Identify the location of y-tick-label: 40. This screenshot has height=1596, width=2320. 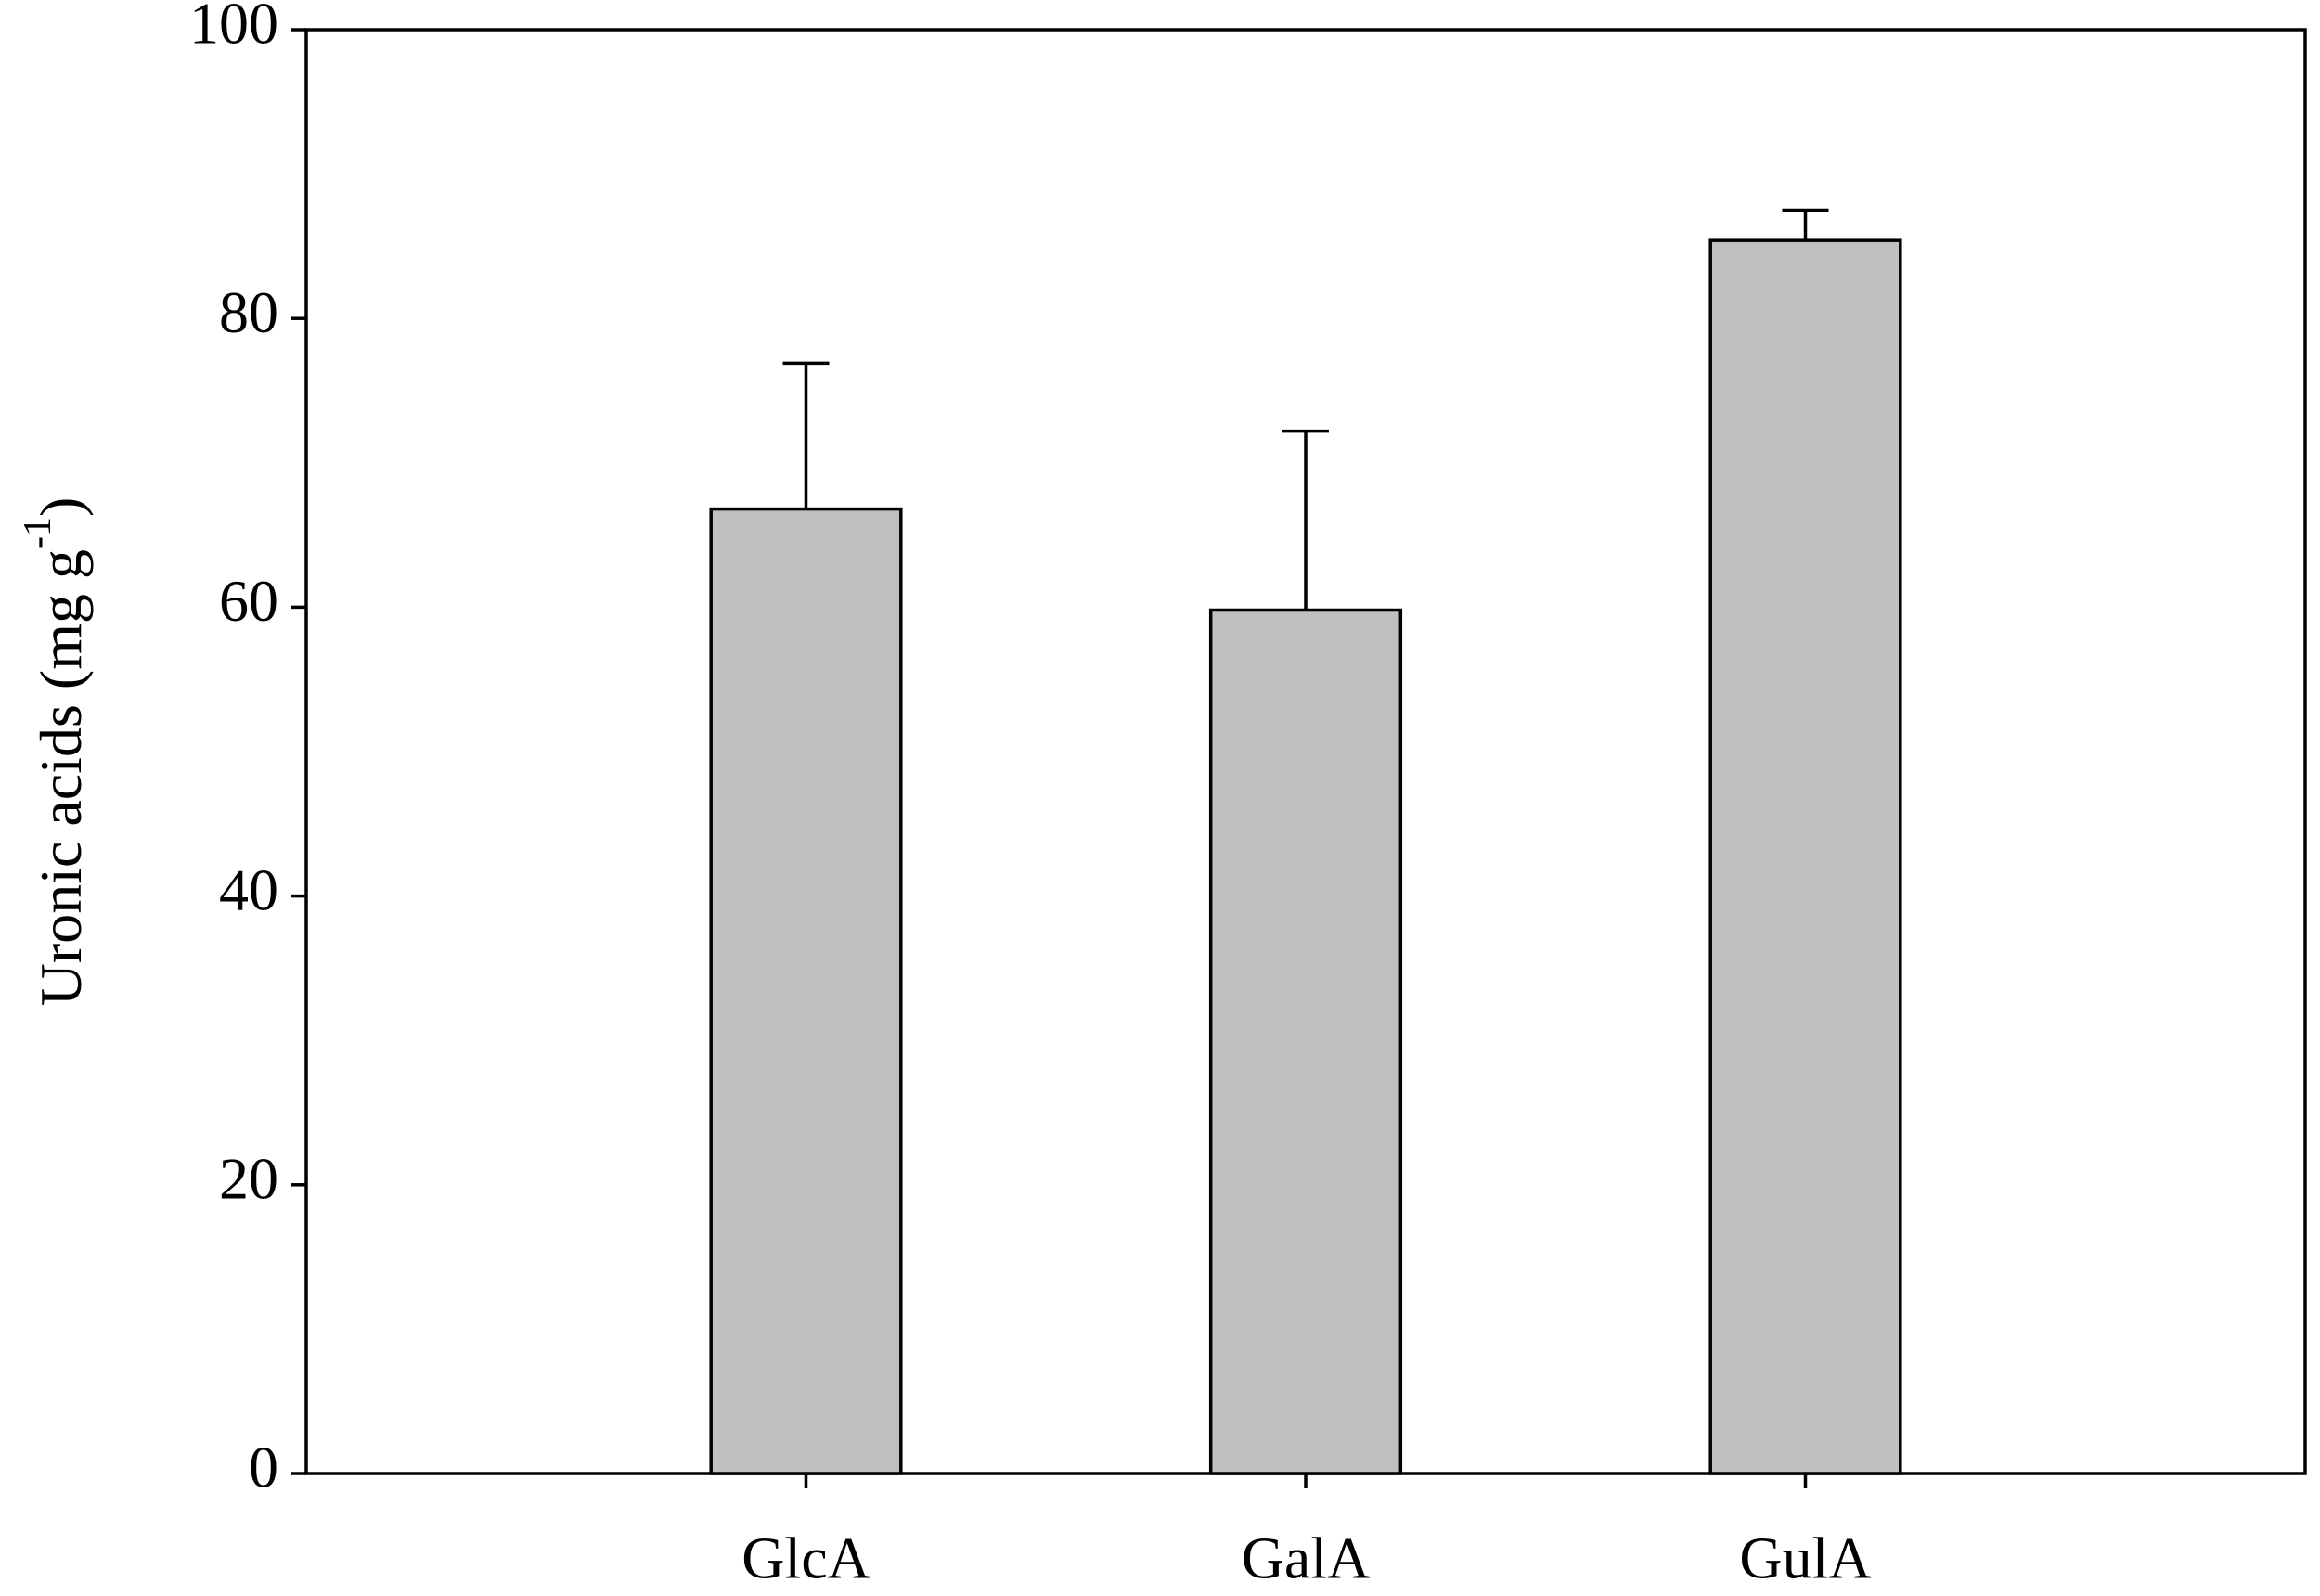
(249, 889).